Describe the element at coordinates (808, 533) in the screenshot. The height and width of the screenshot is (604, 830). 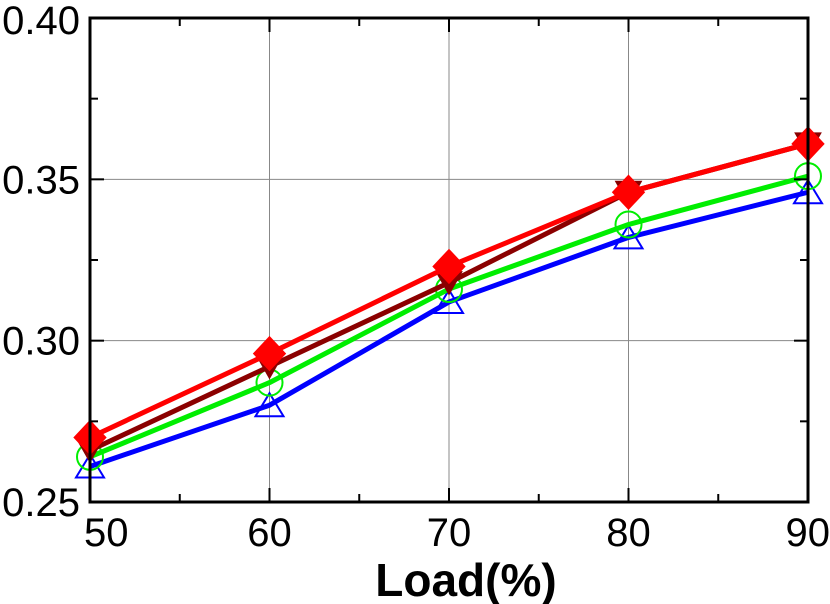
I see `x-tick-label: 90` at that location.